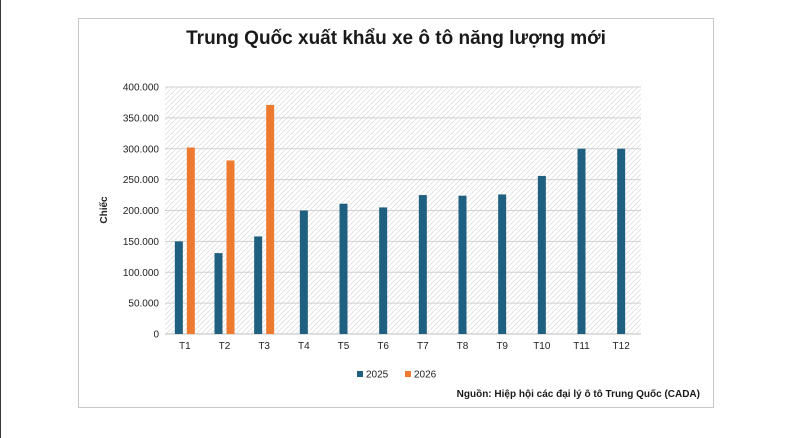  What do you see at coordinates (542, 346) in the screenshot?
I see `x-tick-label: T10` at bounding box center [542, 346].